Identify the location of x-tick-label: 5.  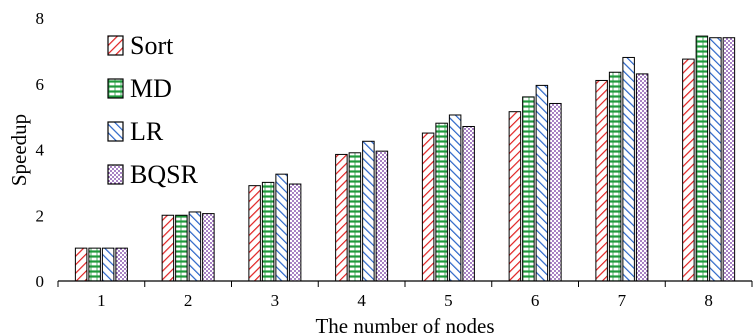
(448, 300).